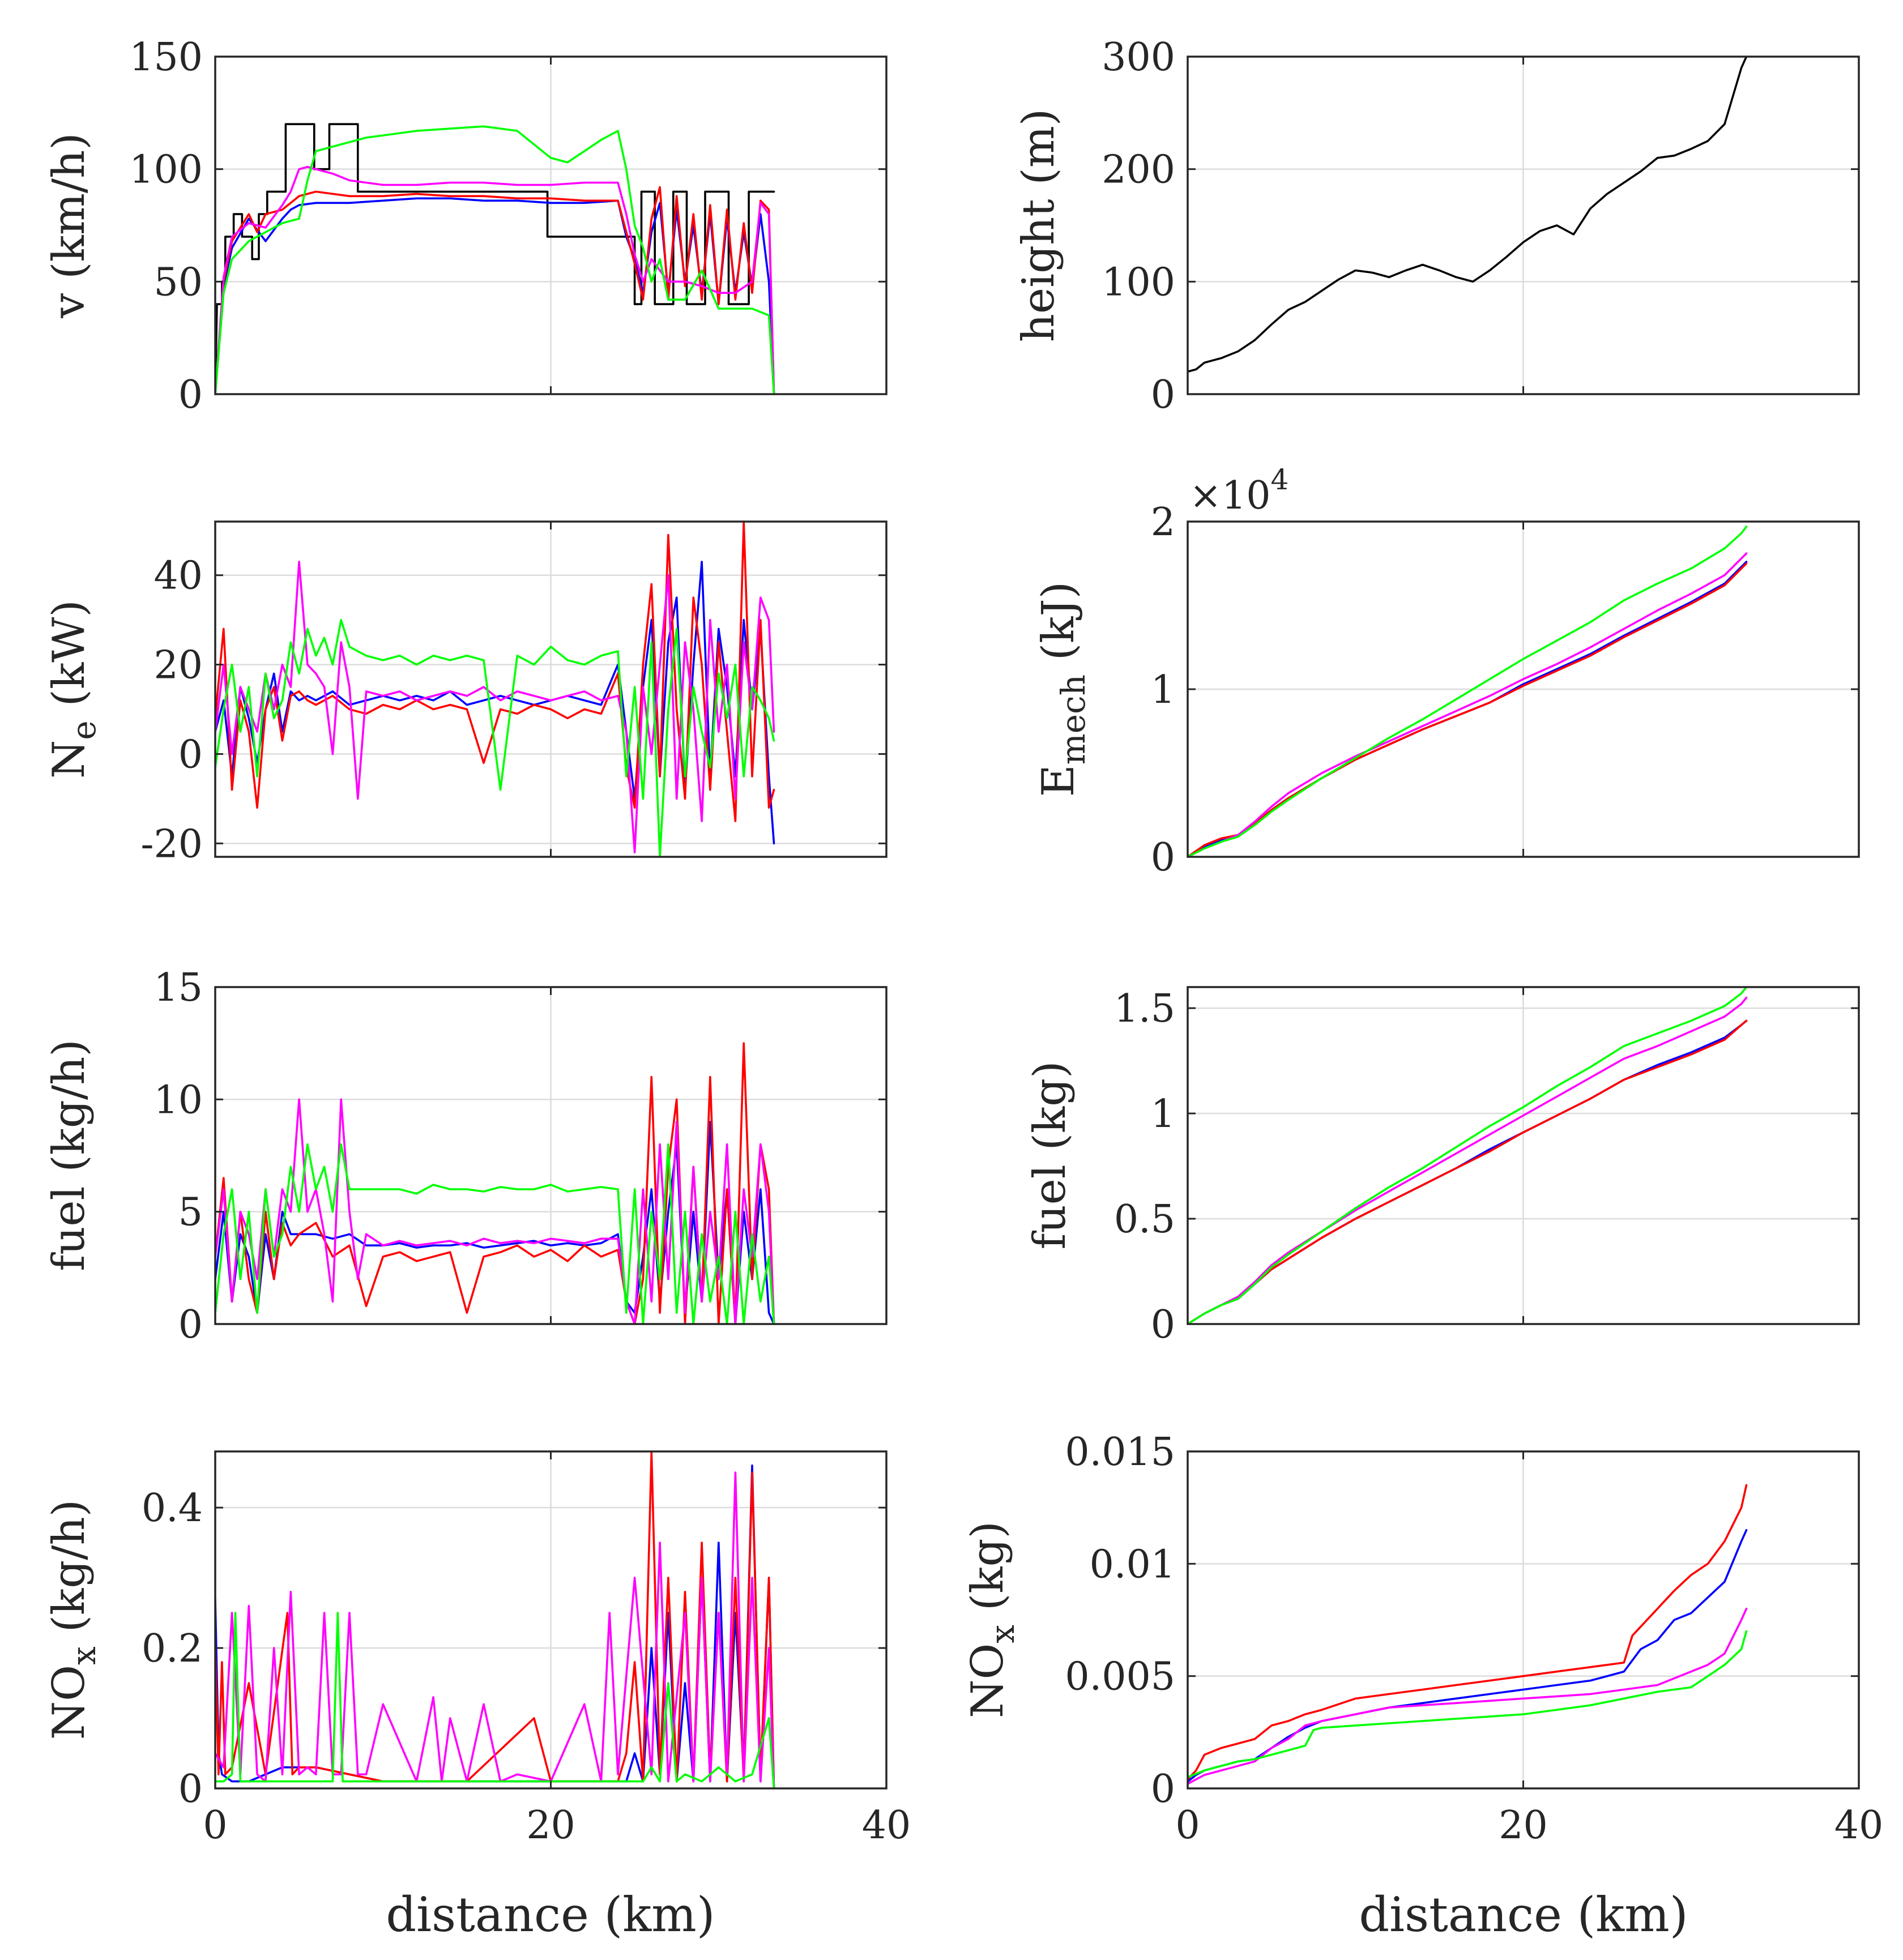 This screenshot has height=1960, width=1903. I want to click on panel-fuelcum: fuel (kg) 0 0.5 1 1.5, so click(1442, 1166).